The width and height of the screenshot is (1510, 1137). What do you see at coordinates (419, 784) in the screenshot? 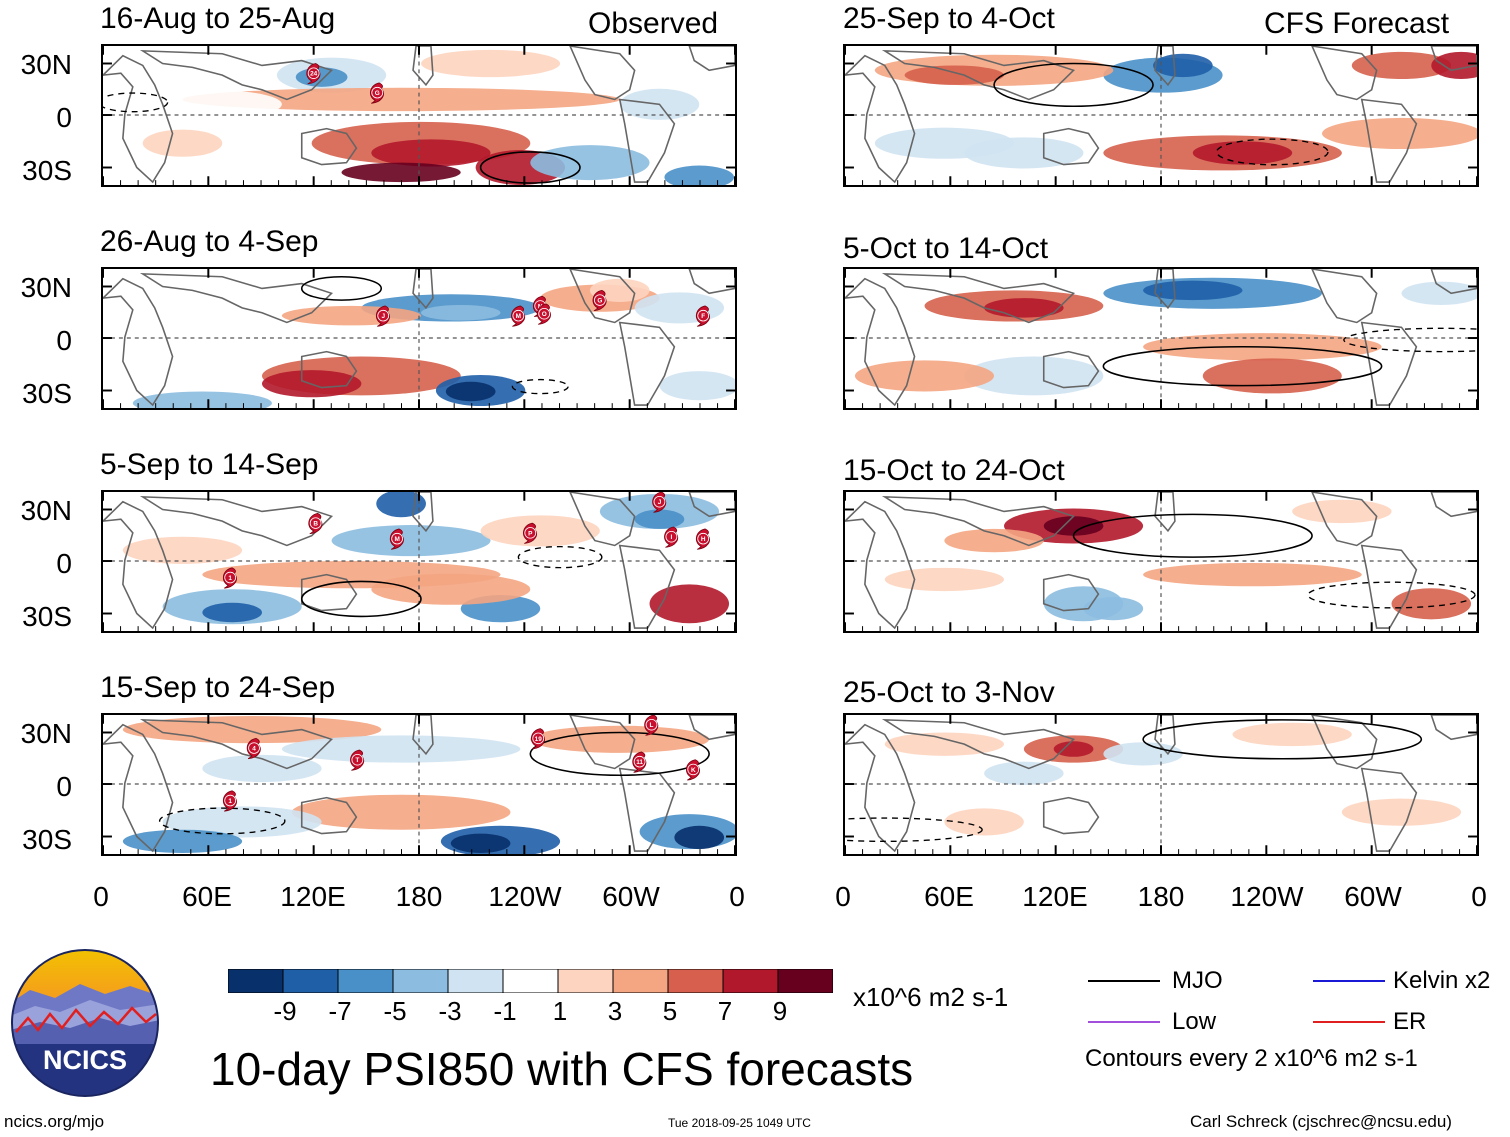
I see `observed-map-panel-4: 4 T 19 L 11 K 1` at bounding box center [419, 784].